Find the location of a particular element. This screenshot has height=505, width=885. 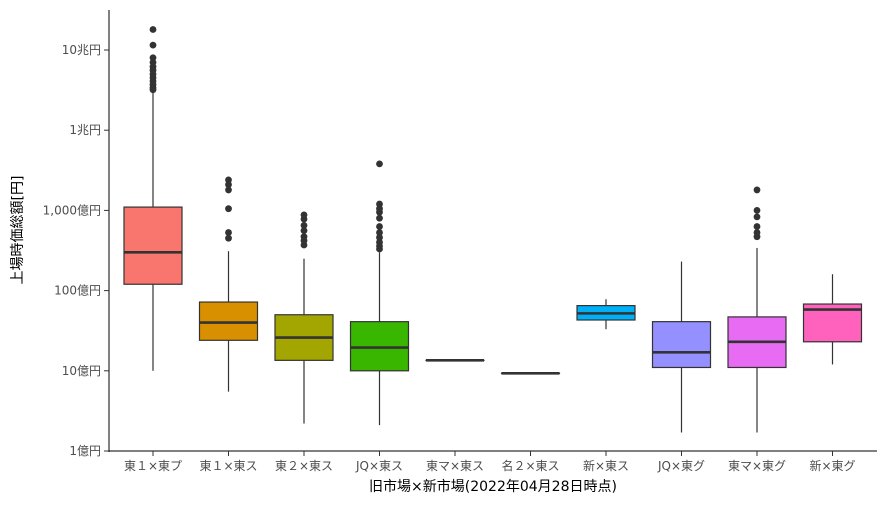

x-tick-label: 名２×東ス is located at coordinates (530, 465).